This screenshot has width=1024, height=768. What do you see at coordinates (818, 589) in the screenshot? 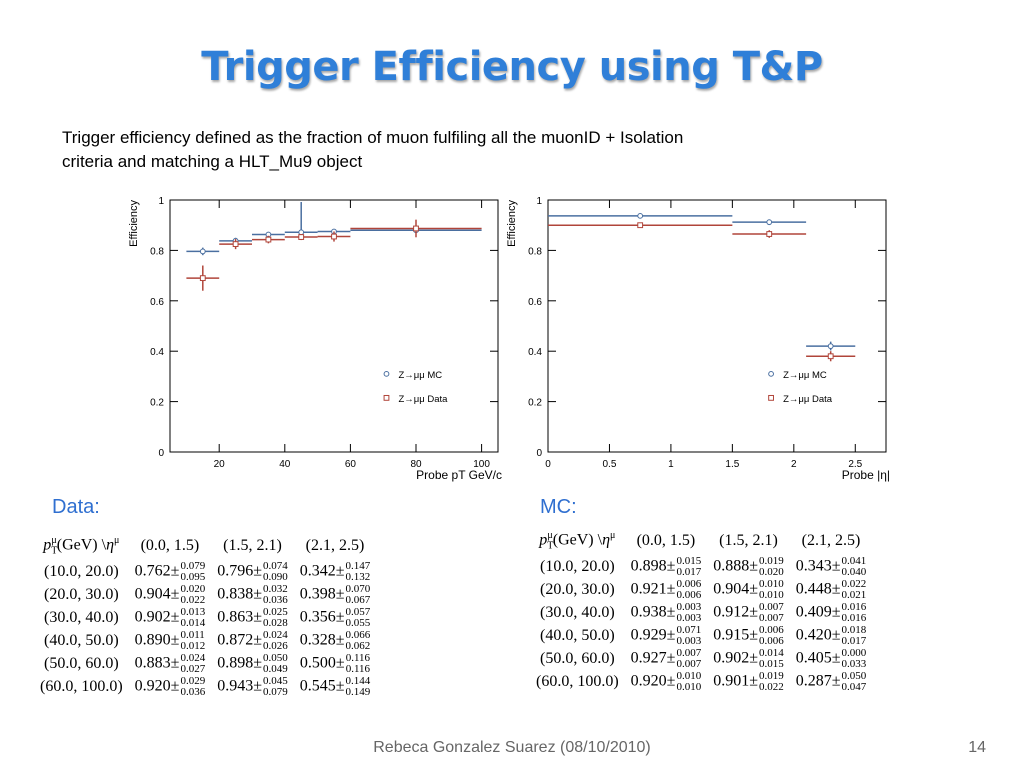
I see `efficiency-value: 0.448±` at bounding box center [818, 589].